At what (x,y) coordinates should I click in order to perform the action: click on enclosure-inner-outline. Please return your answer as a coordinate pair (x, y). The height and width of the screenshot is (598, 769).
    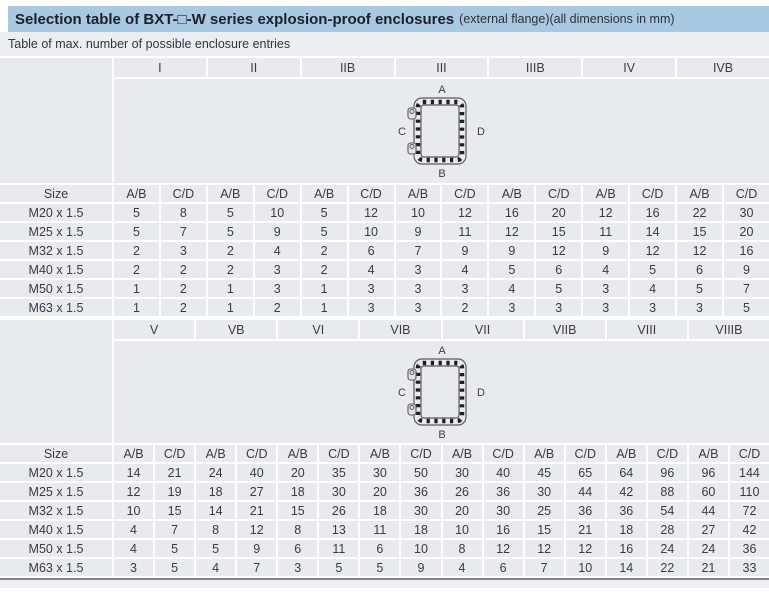
    Looking at the image, I should click on (439, 392).